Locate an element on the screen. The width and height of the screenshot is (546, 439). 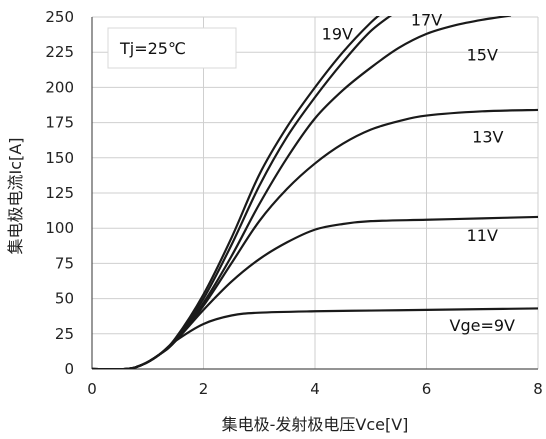
x-tick-label: 2 is located at coordinates (204, 389).